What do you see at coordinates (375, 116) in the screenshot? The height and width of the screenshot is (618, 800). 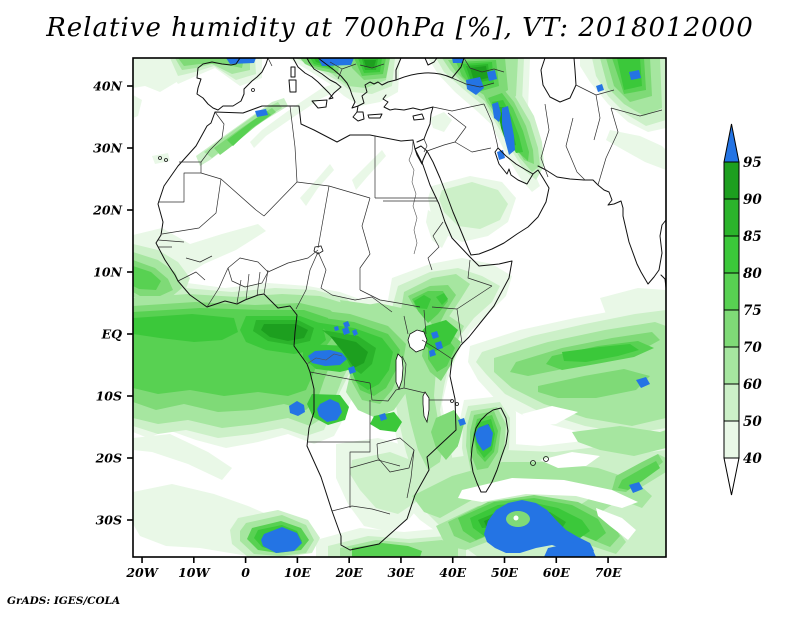 I see `crete-coast` at bounding box center [375, 116].